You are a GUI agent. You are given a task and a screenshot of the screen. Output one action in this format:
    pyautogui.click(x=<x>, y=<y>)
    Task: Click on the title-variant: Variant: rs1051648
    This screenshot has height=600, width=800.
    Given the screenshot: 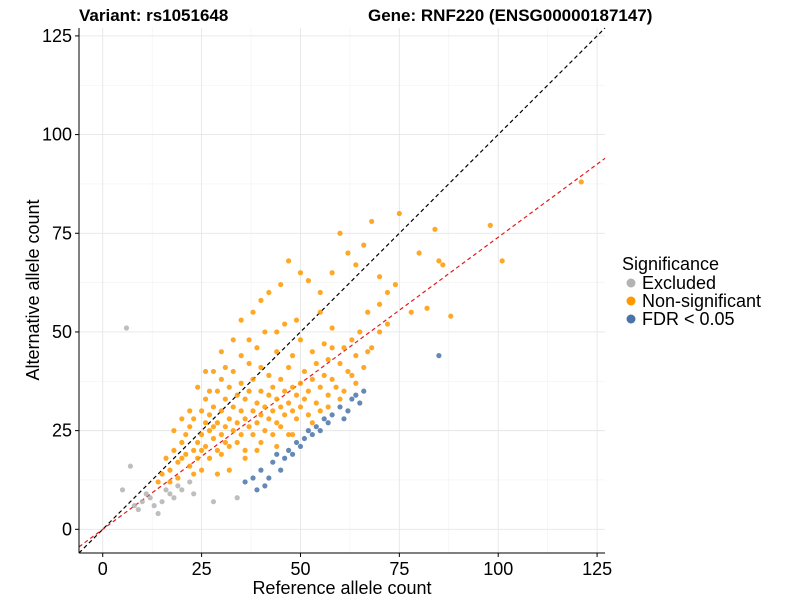 What is the action you would take?
    pyautogui.click(x=153, y=15)
    